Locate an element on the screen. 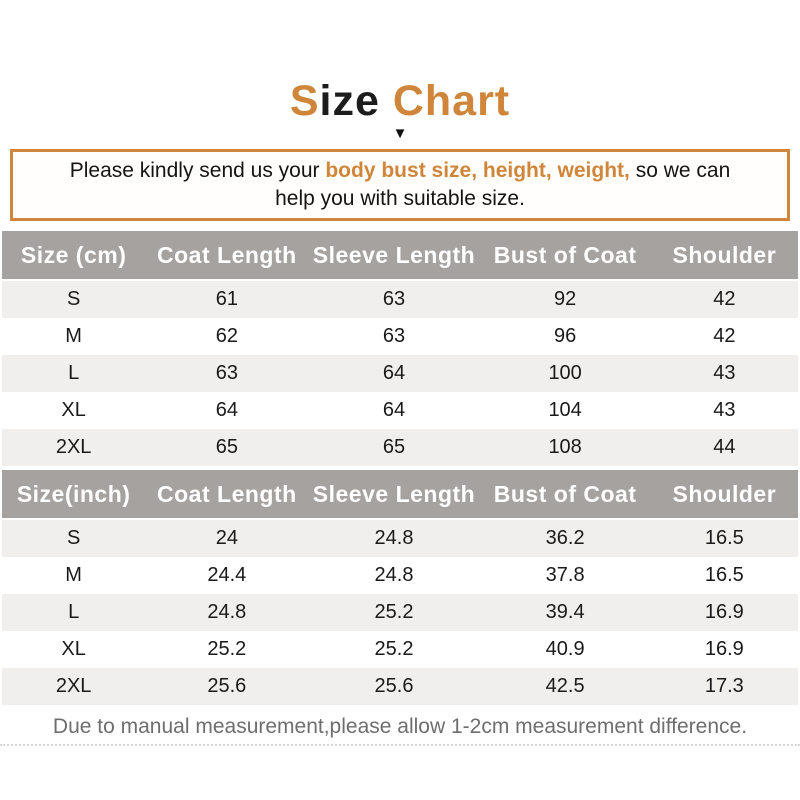 The image size is (800, 800). table-cell: 24.4 is located at coordinates (227, 575).